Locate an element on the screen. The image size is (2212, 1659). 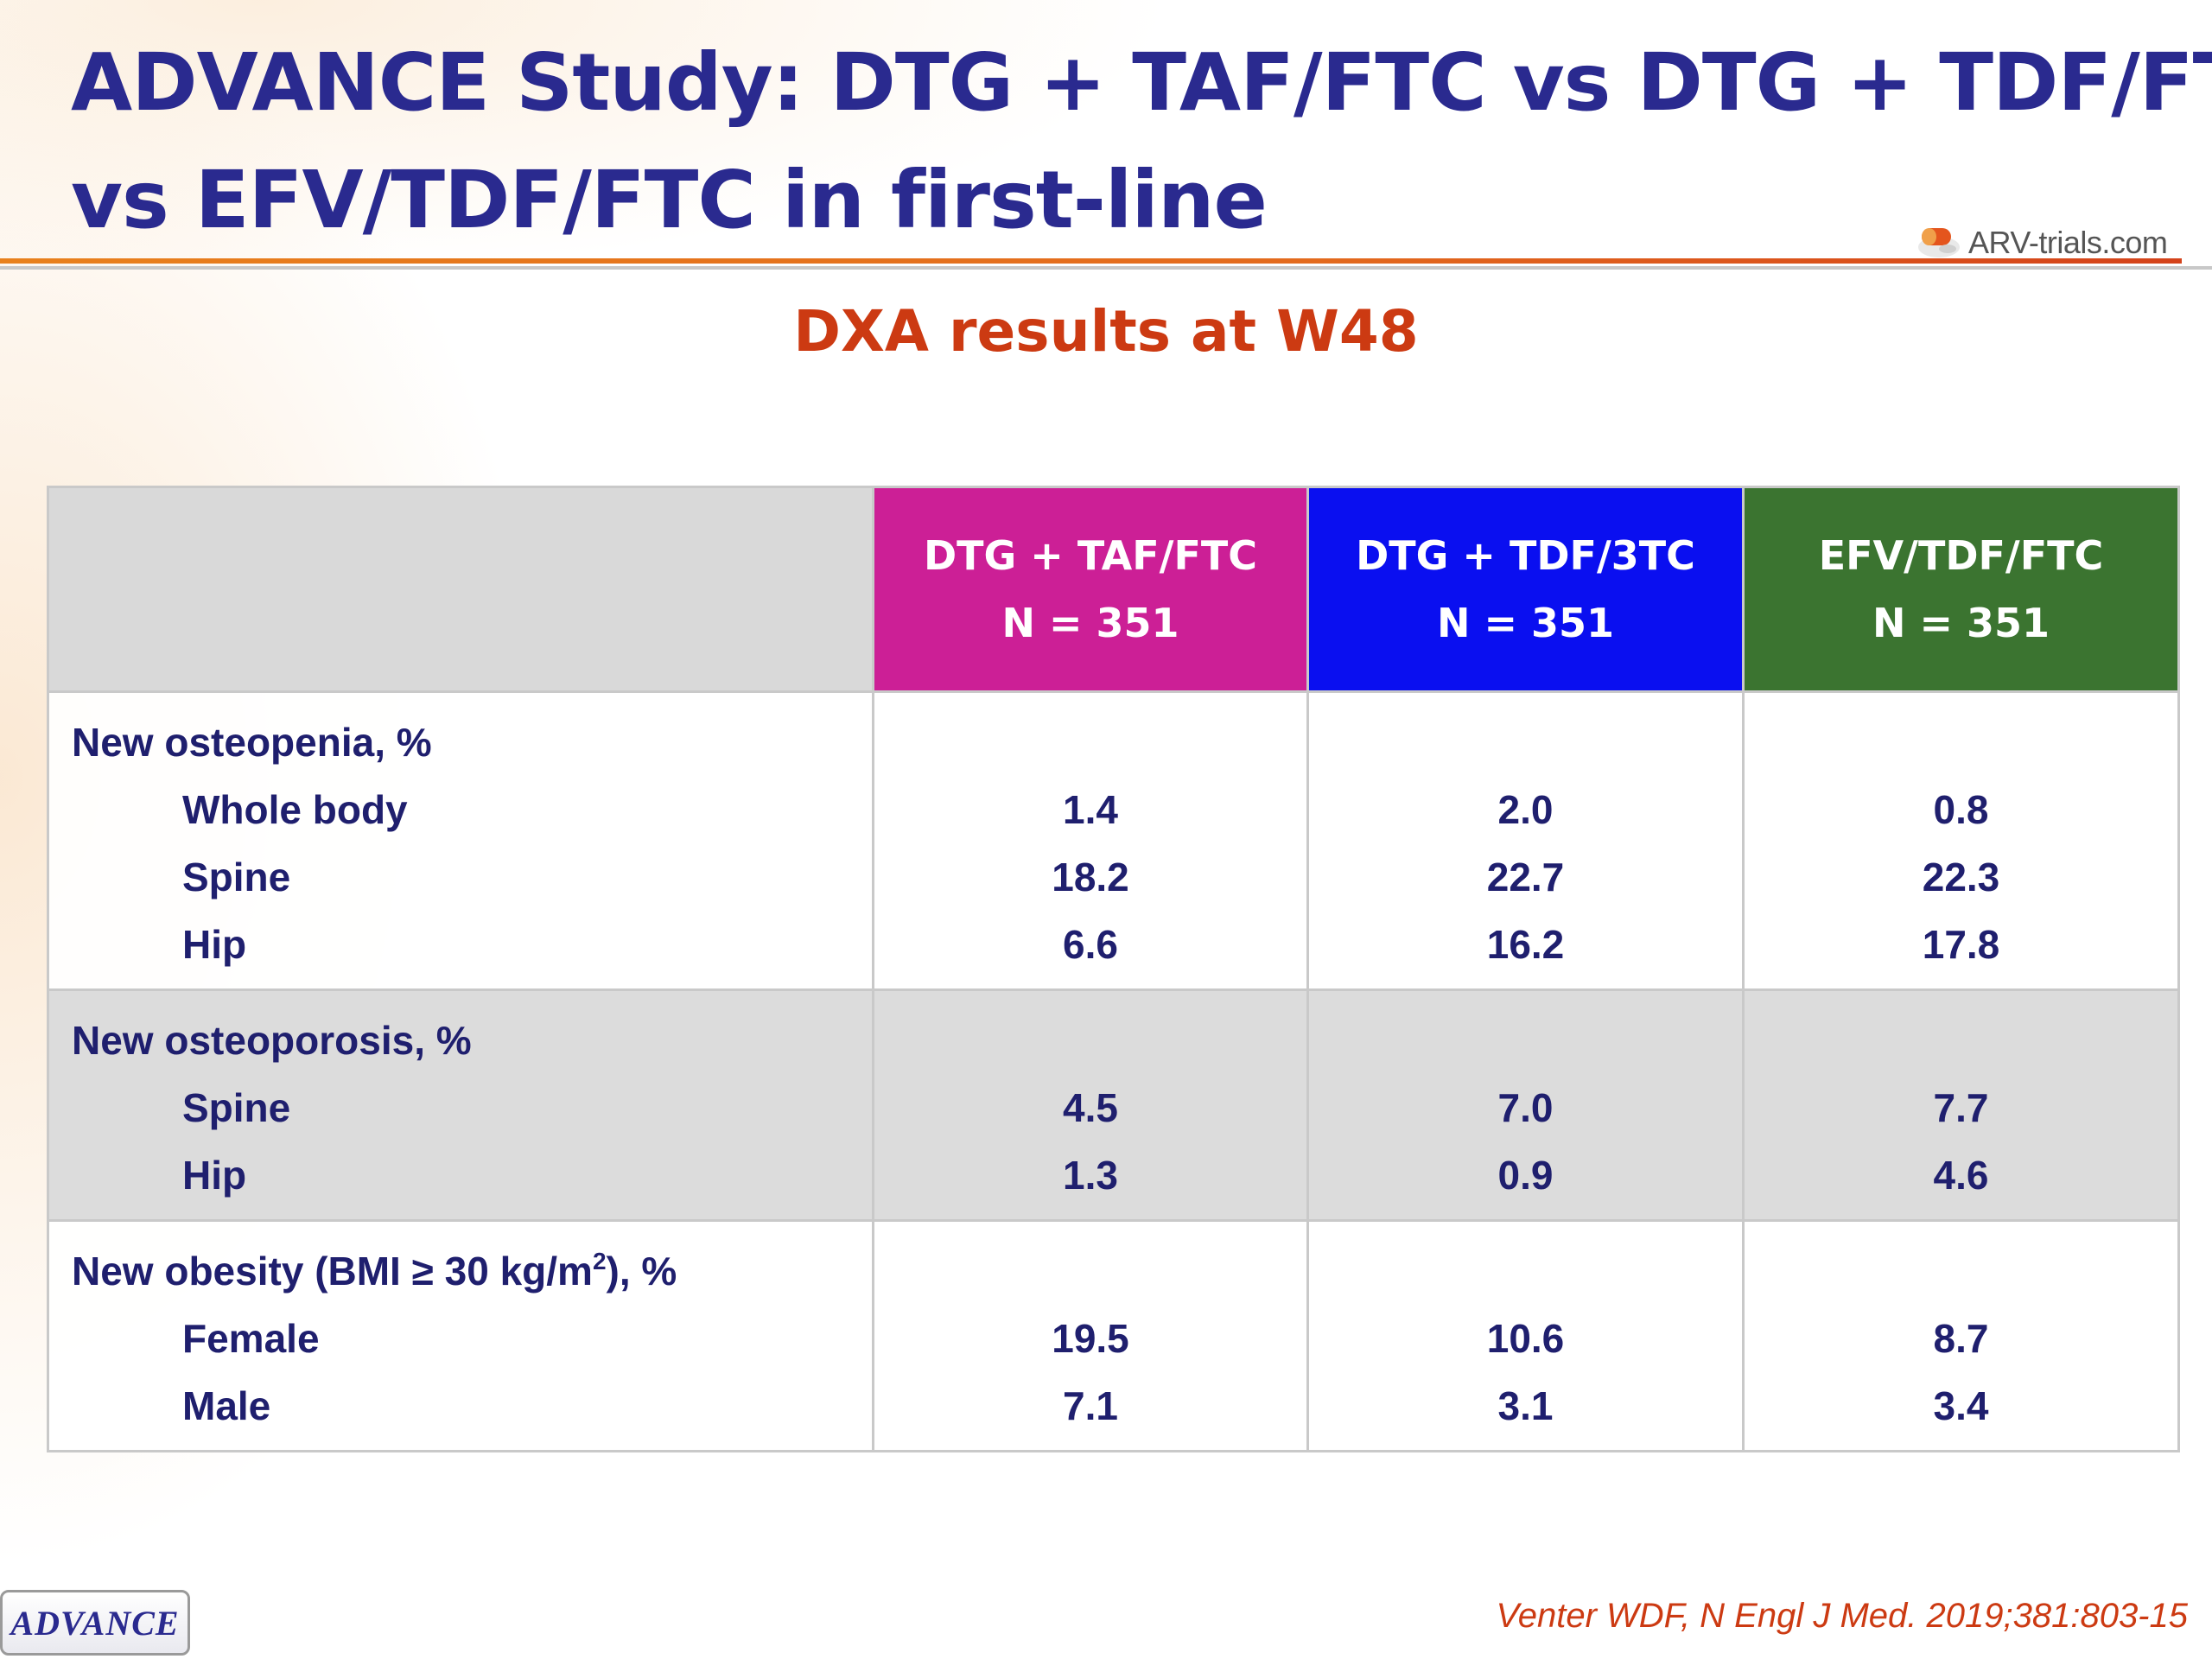
arm-values: 0.8 22.3 17.8 is located at coordinates (1961, 840).